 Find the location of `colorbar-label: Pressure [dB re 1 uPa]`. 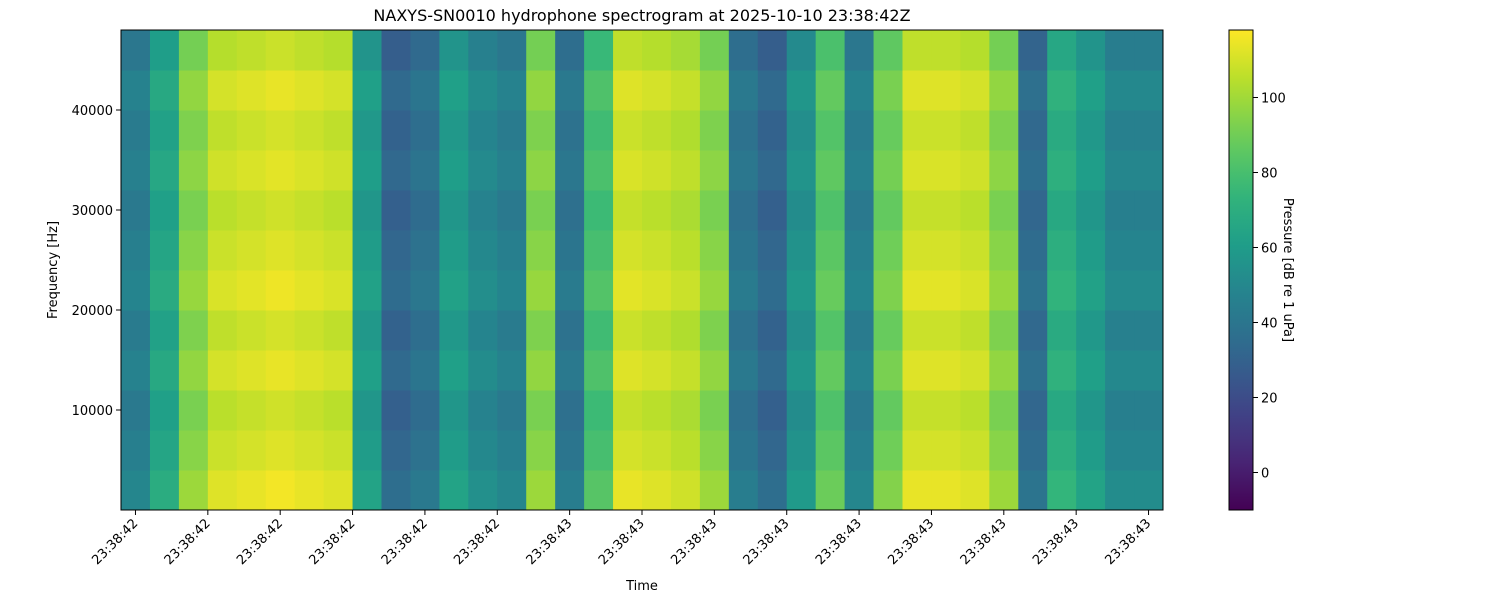

colorbar-label: Pressure [dB re 1 uPa] is located at coordinates (1287, 270).